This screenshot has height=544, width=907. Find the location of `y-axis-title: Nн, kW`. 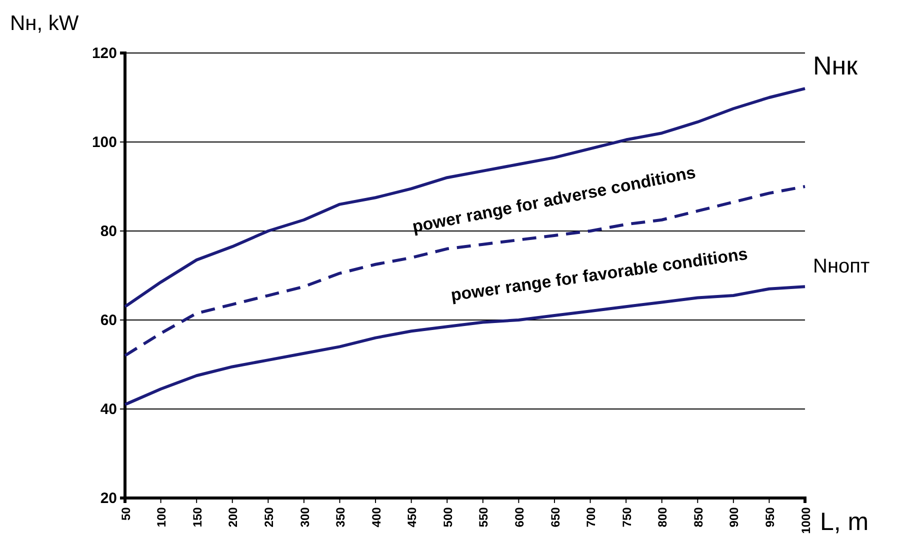

y-axis-title: Nн, kW is located at coordinates (44, 23).